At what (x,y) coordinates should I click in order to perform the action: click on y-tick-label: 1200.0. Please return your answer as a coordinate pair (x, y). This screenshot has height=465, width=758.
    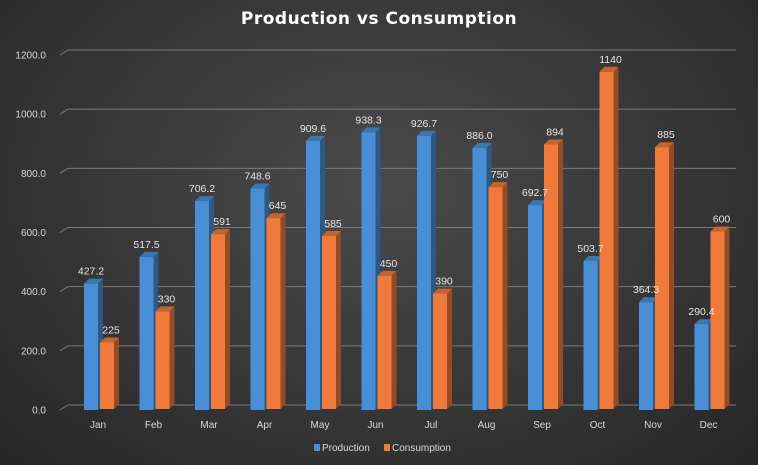
    Looking at the image, I should click on (30, 56).